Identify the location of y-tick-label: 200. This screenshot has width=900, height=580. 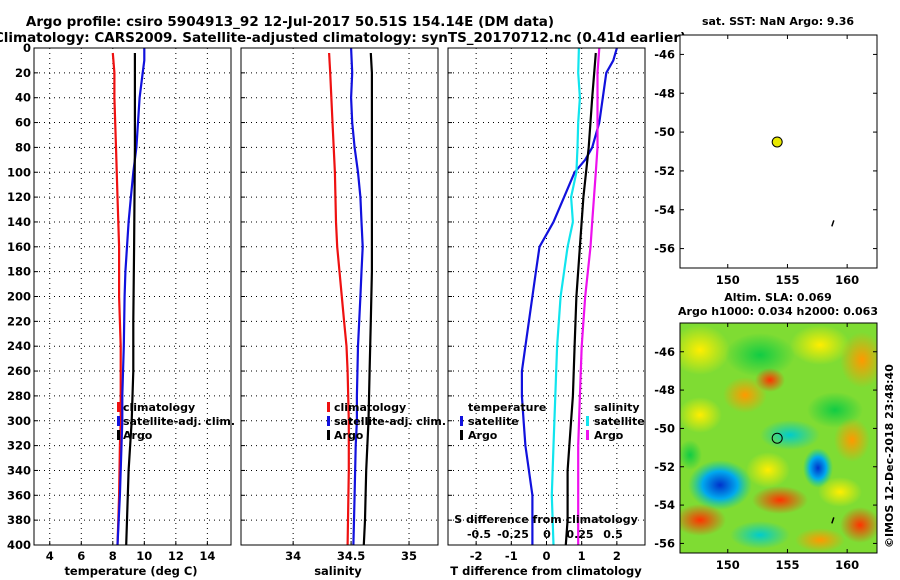
(19, 297).